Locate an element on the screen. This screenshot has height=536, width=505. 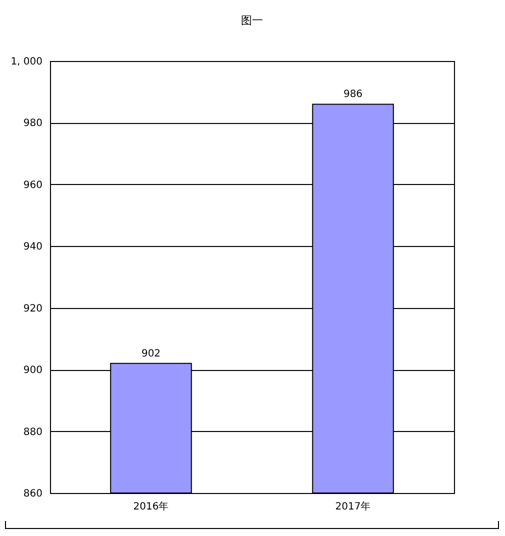
y-tick-label: 920 is located at coordinates (32, 308).